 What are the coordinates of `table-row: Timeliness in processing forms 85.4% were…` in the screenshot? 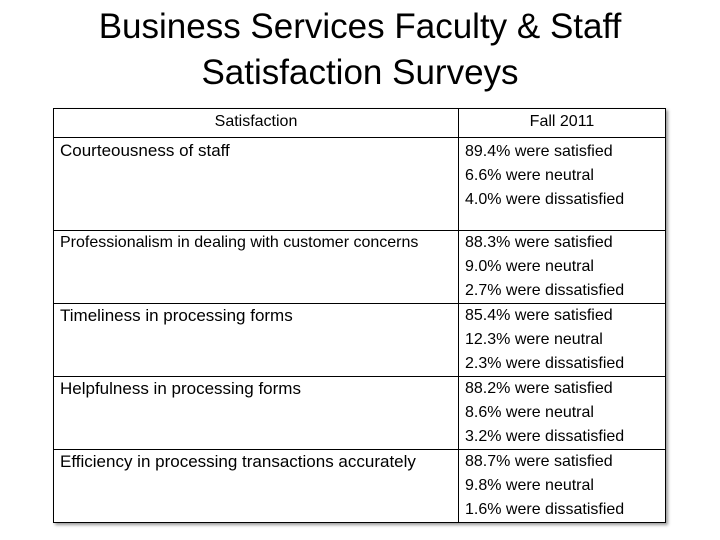 It's located at (359, 340).